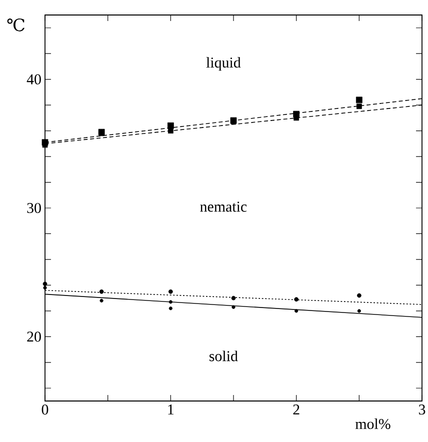 The image size is (428, 442). Describe the element at coordinates (422, 409) in the screenshot. I see `x-tick-label: 3` at that location.